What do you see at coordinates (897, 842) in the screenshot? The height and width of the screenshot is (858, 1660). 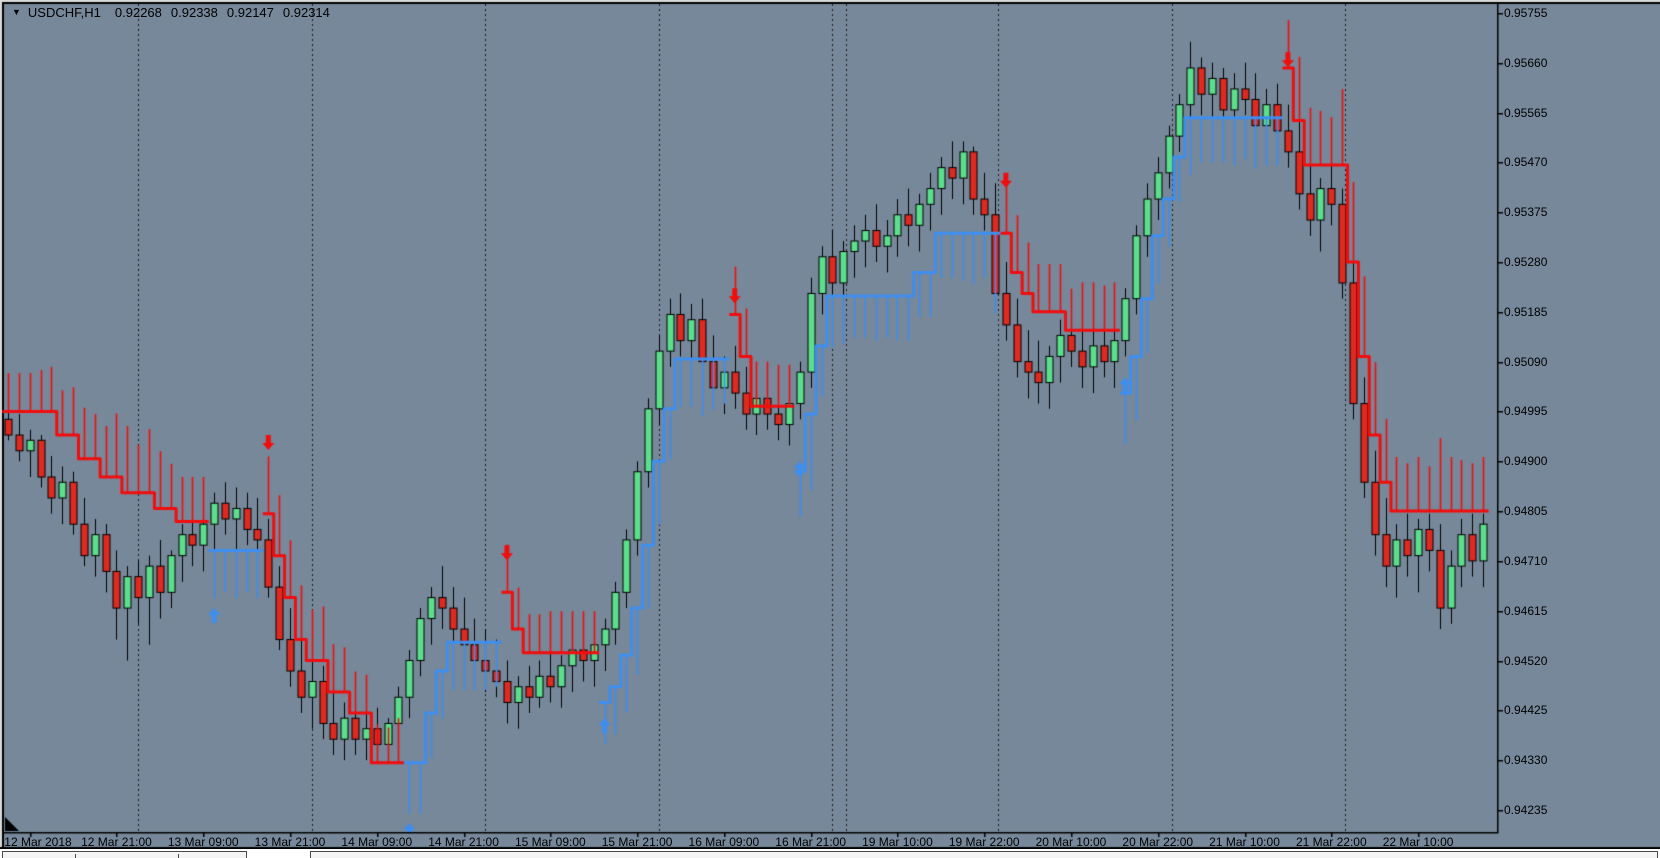 I see `time-axis-label: 19 Mar 10:00` at bounding box center [897, 842].